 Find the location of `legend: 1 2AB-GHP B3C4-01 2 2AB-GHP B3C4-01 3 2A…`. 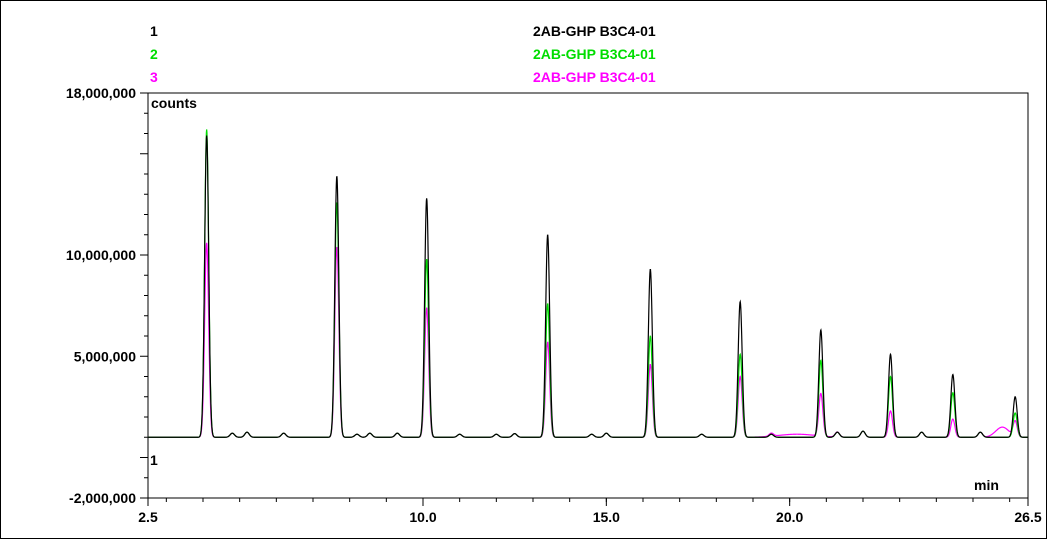

legend: 1 2AB-GHP B3C4-01 2 2AB-GHP B3C4-01 3 2A… is located at coordinates (403, 54).